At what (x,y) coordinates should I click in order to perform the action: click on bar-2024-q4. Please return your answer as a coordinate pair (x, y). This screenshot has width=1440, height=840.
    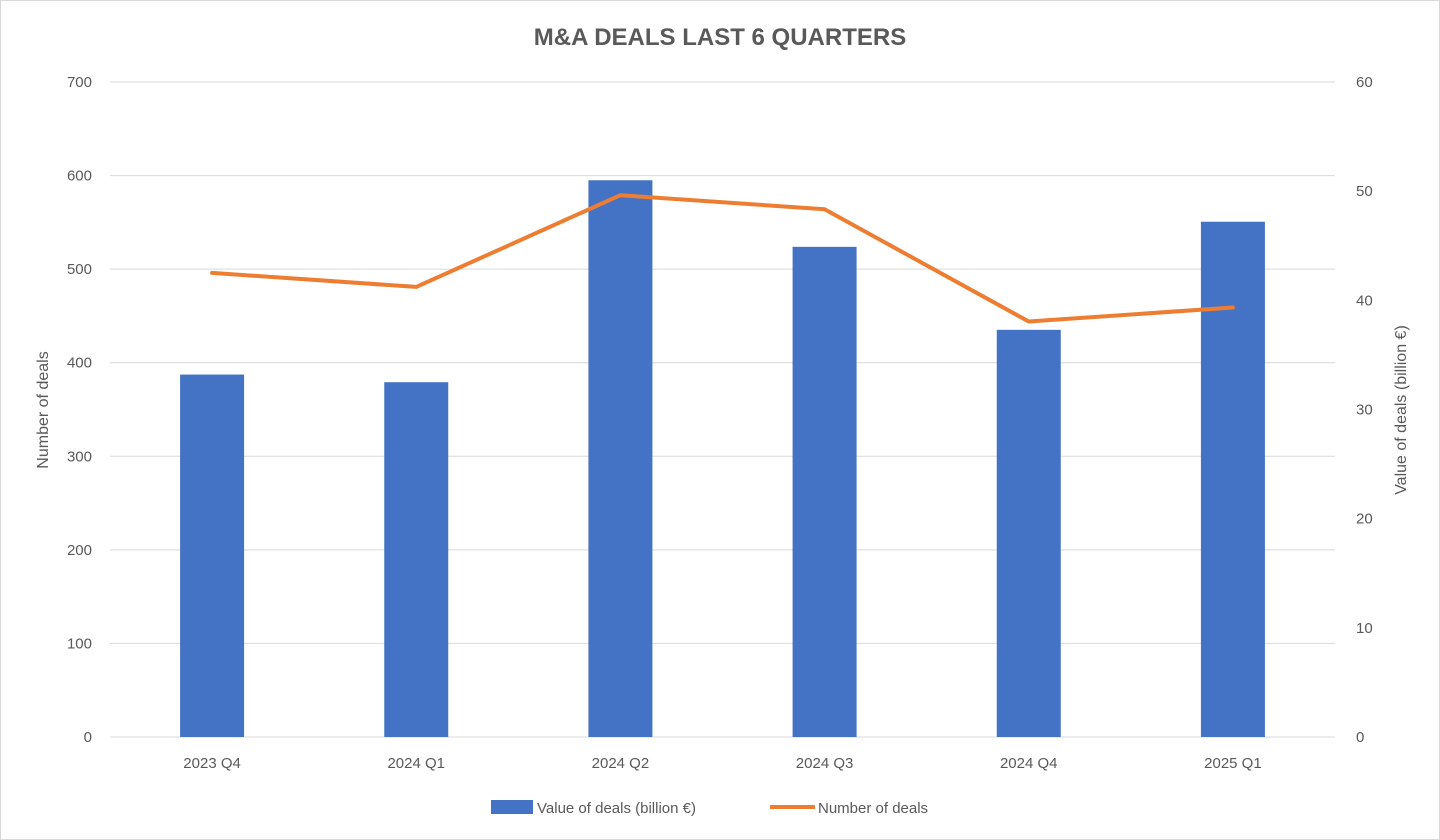
    Looking at the image, I should click on (1028, 533).